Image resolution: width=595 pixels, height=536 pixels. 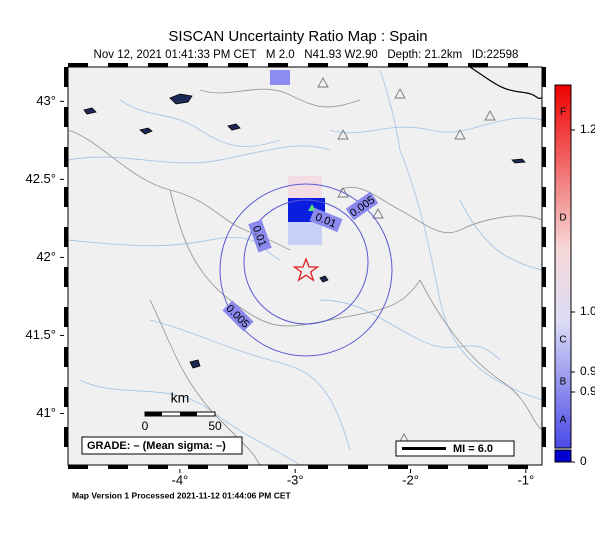 I want to click on colorbar-value: 0, so click(x=583, y=461).